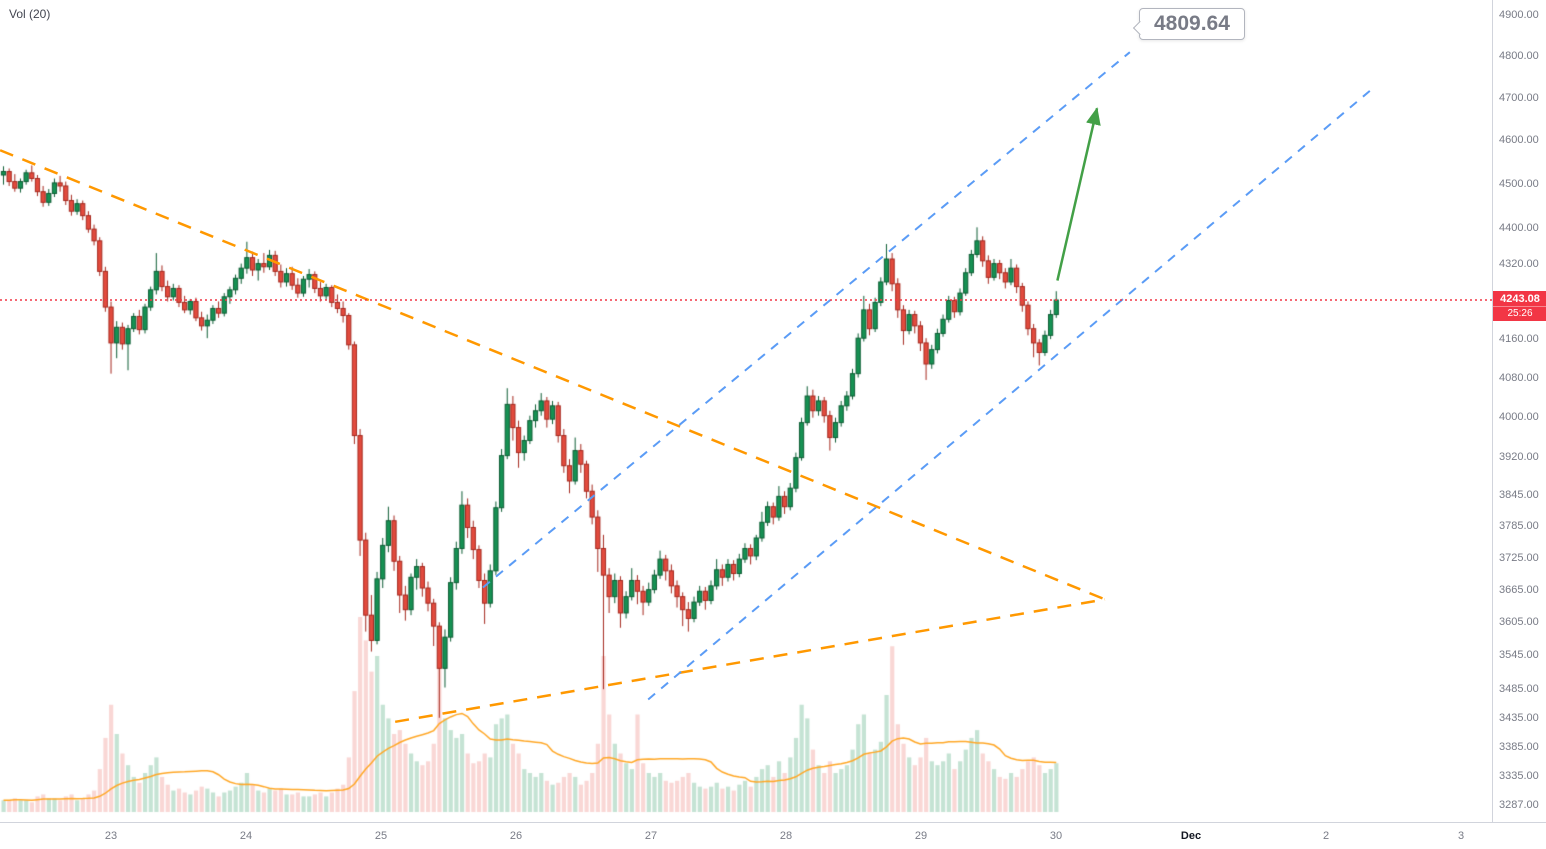  Describe the element at coordinates (1519, 494) in the screenshot. I see `price-tick-label: 3845.00` at that location.